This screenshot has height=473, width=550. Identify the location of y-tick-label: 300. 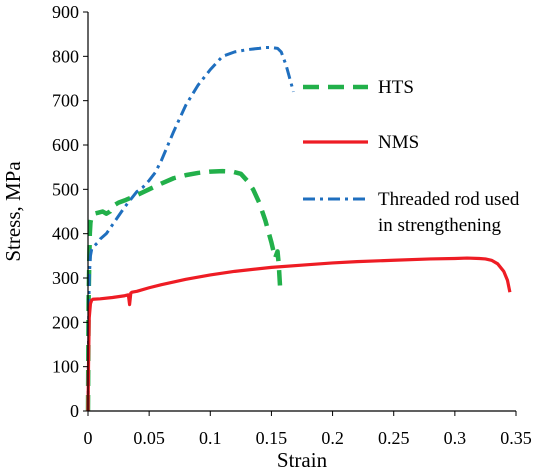
(65, 278).